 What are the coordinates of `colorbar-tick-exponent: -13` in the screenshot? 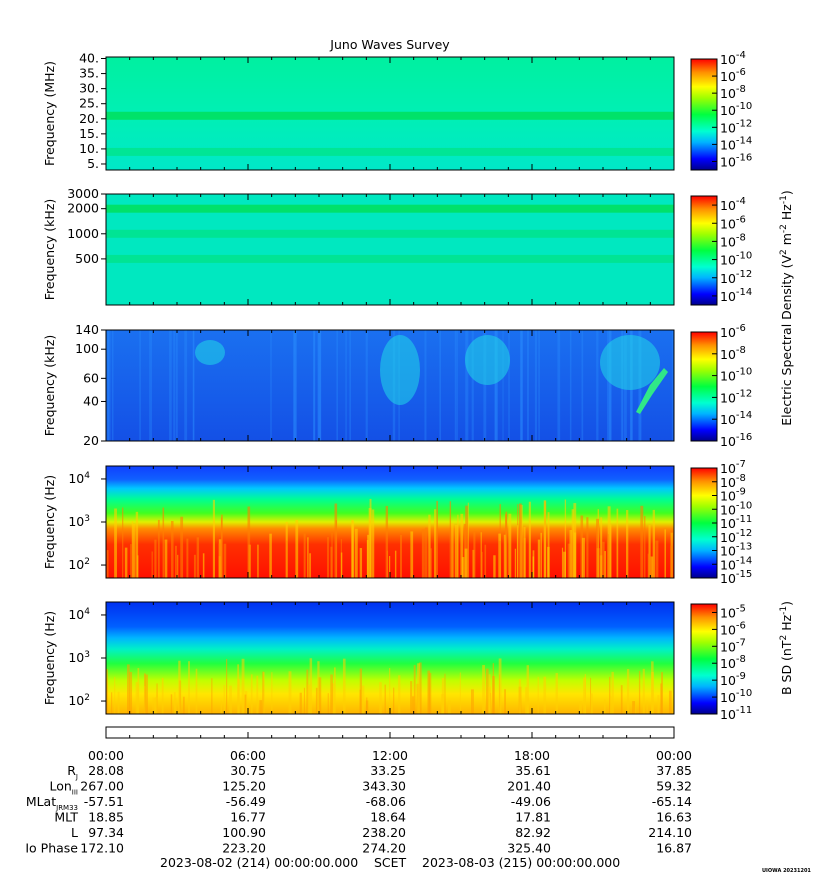 It's located at (744, 547).